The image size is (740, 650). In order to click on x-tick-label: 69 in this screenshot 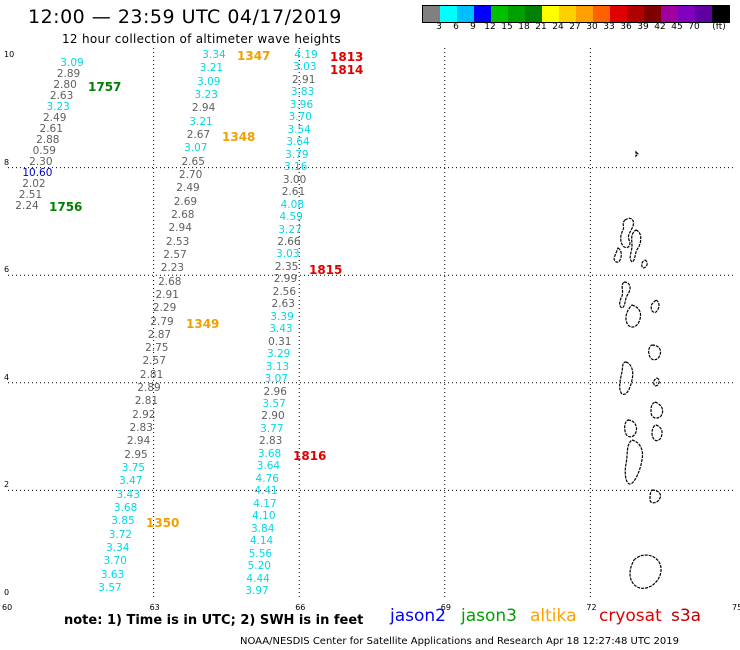, I will do `click(445, 607)`.